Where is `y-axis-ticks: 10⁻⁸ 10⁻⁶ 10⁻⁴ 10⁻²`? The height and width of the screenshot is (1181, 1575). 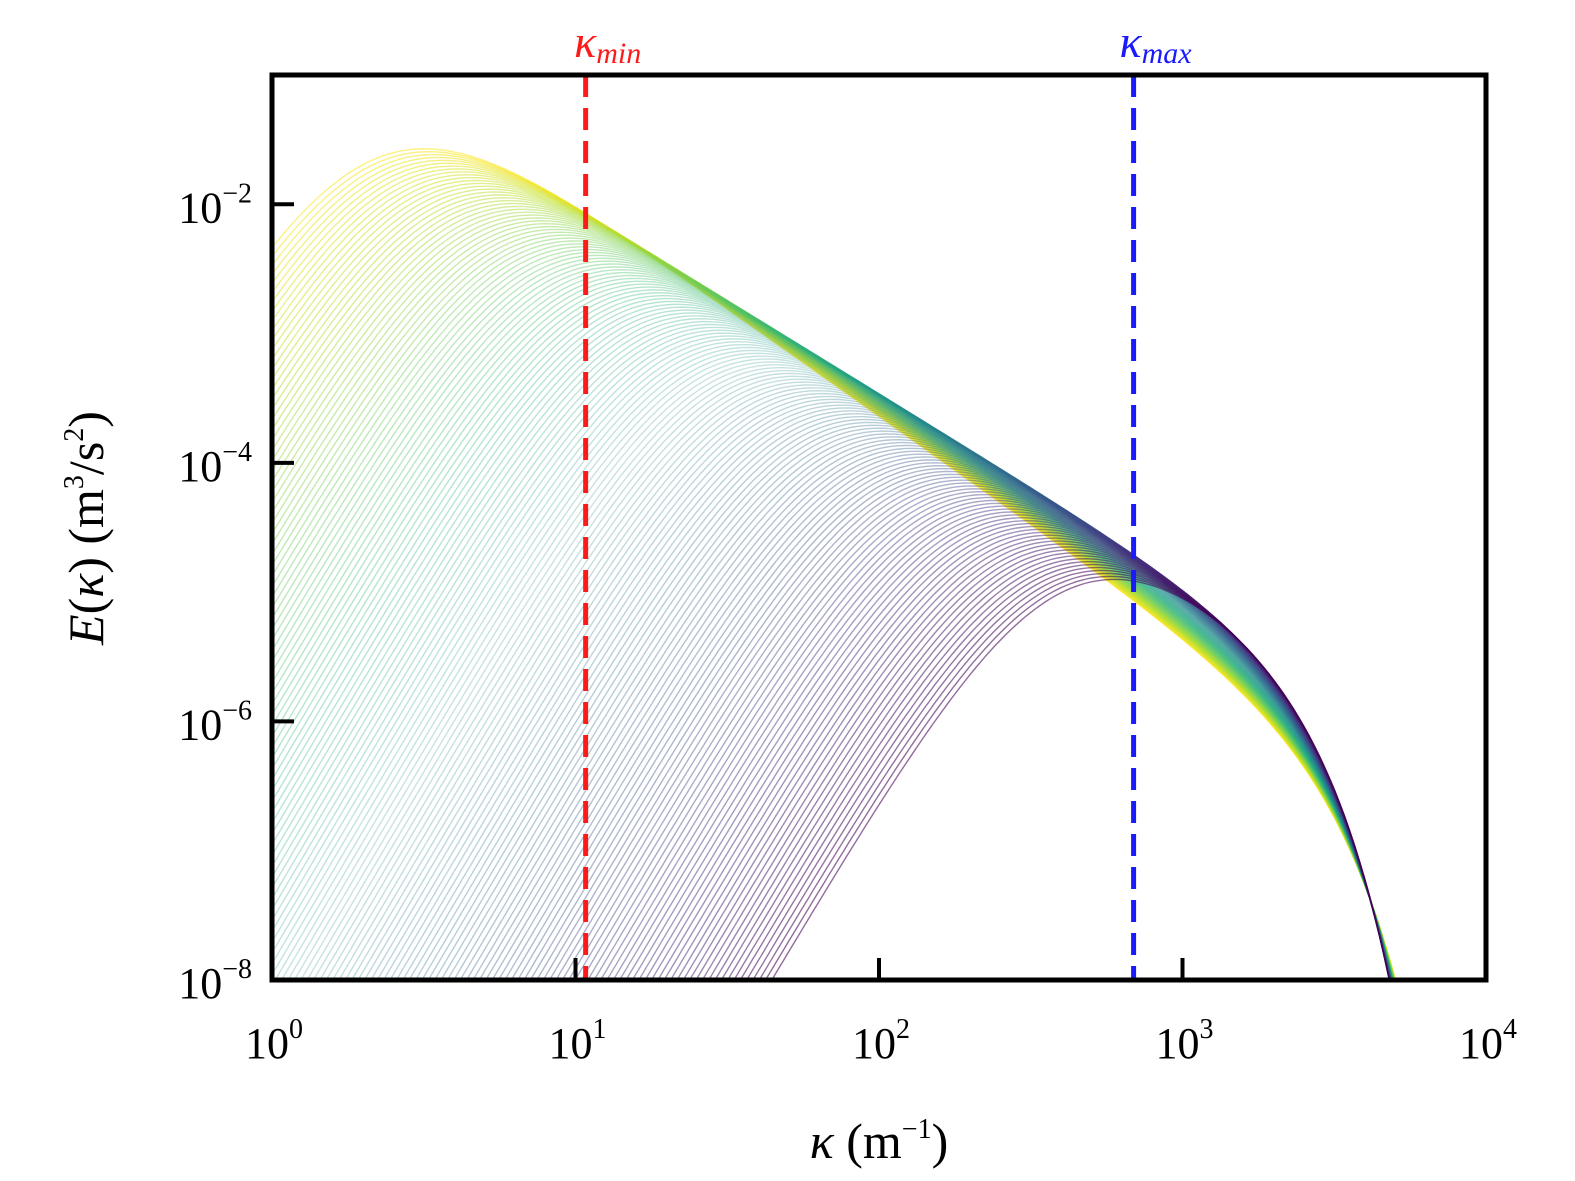
y-axis-ticks: 10⁻⁸ 10⁻⁶ 10⁻⁴ 10⁻² is located at coordinates (236, 593).